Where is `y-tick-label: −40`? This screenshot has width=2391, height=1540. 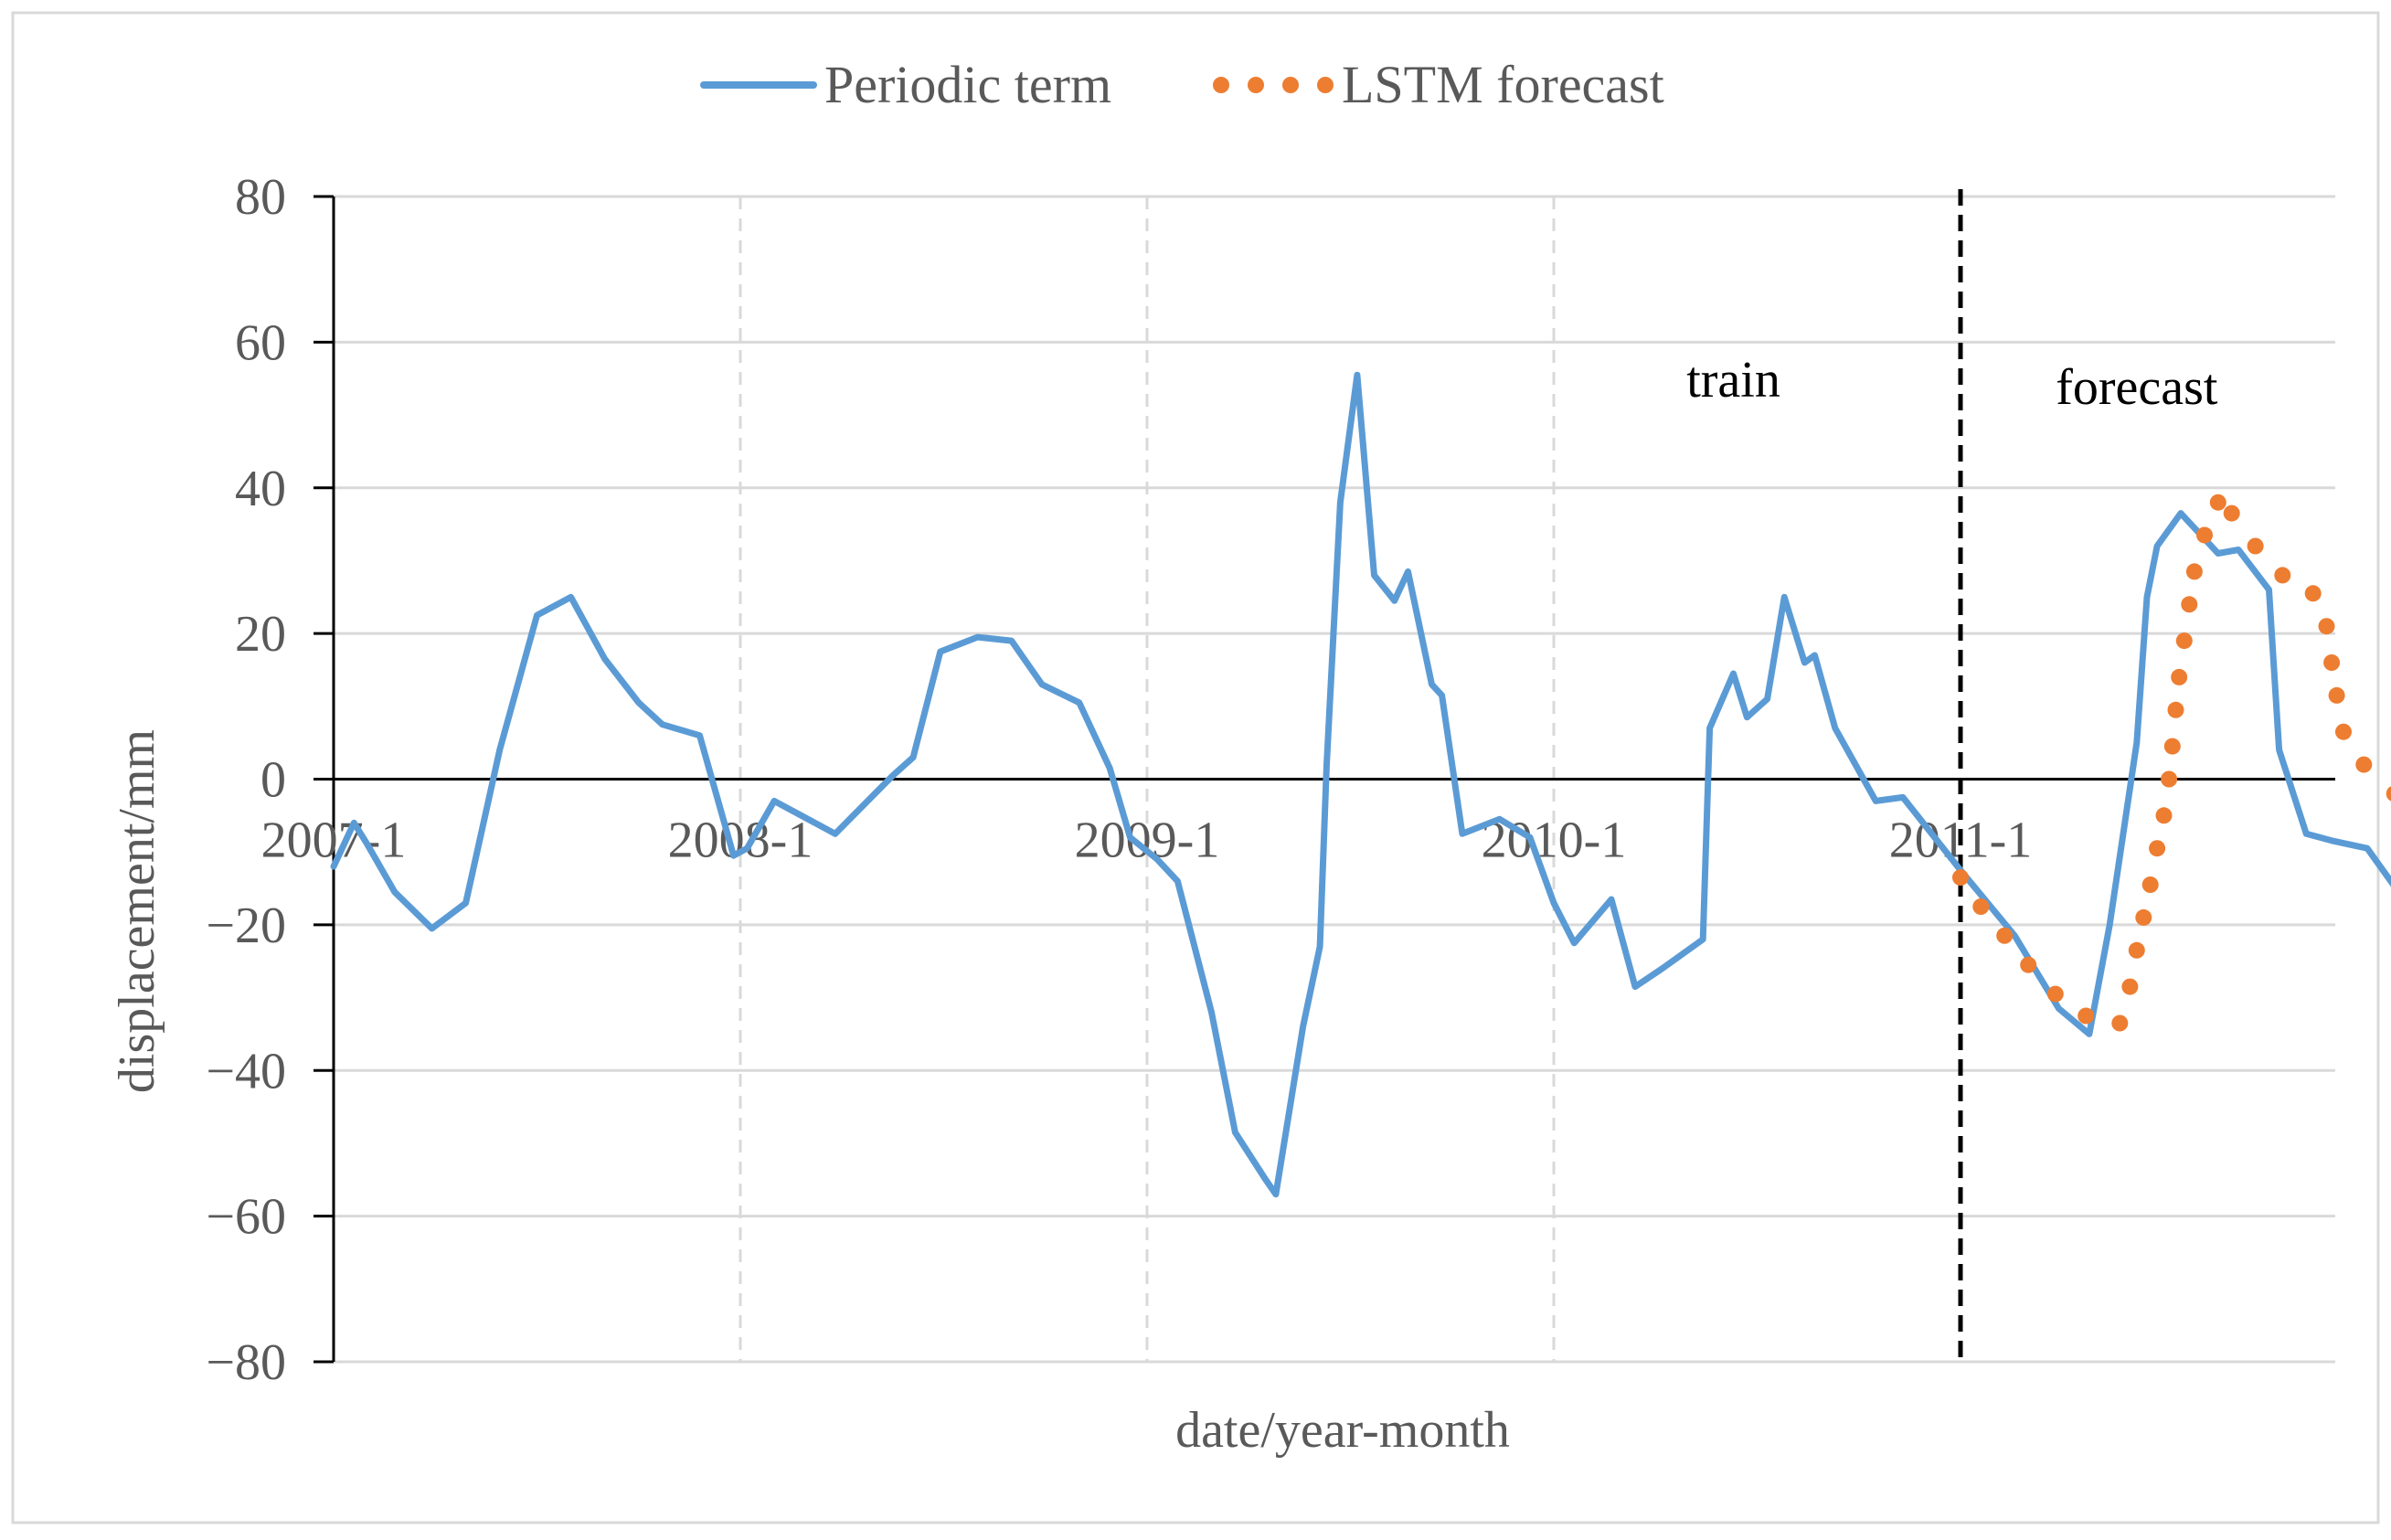 y-tick-label: −40 is located at coordinates (246, 1071).